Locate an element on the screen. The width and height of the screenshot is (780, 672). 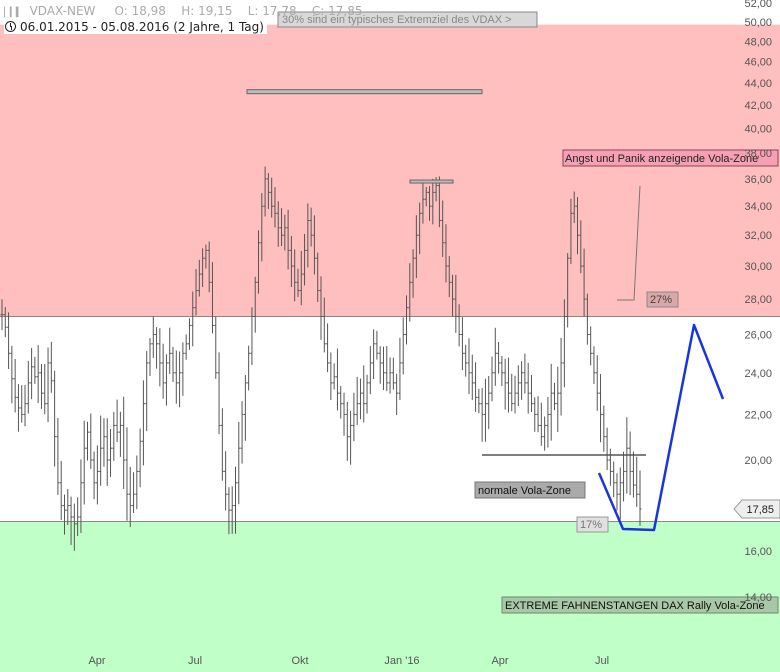
date-range: 06.01.2015 - 05.08.2016 (2 Jahre, 1 Tag) is located at coordinates (135, 27).